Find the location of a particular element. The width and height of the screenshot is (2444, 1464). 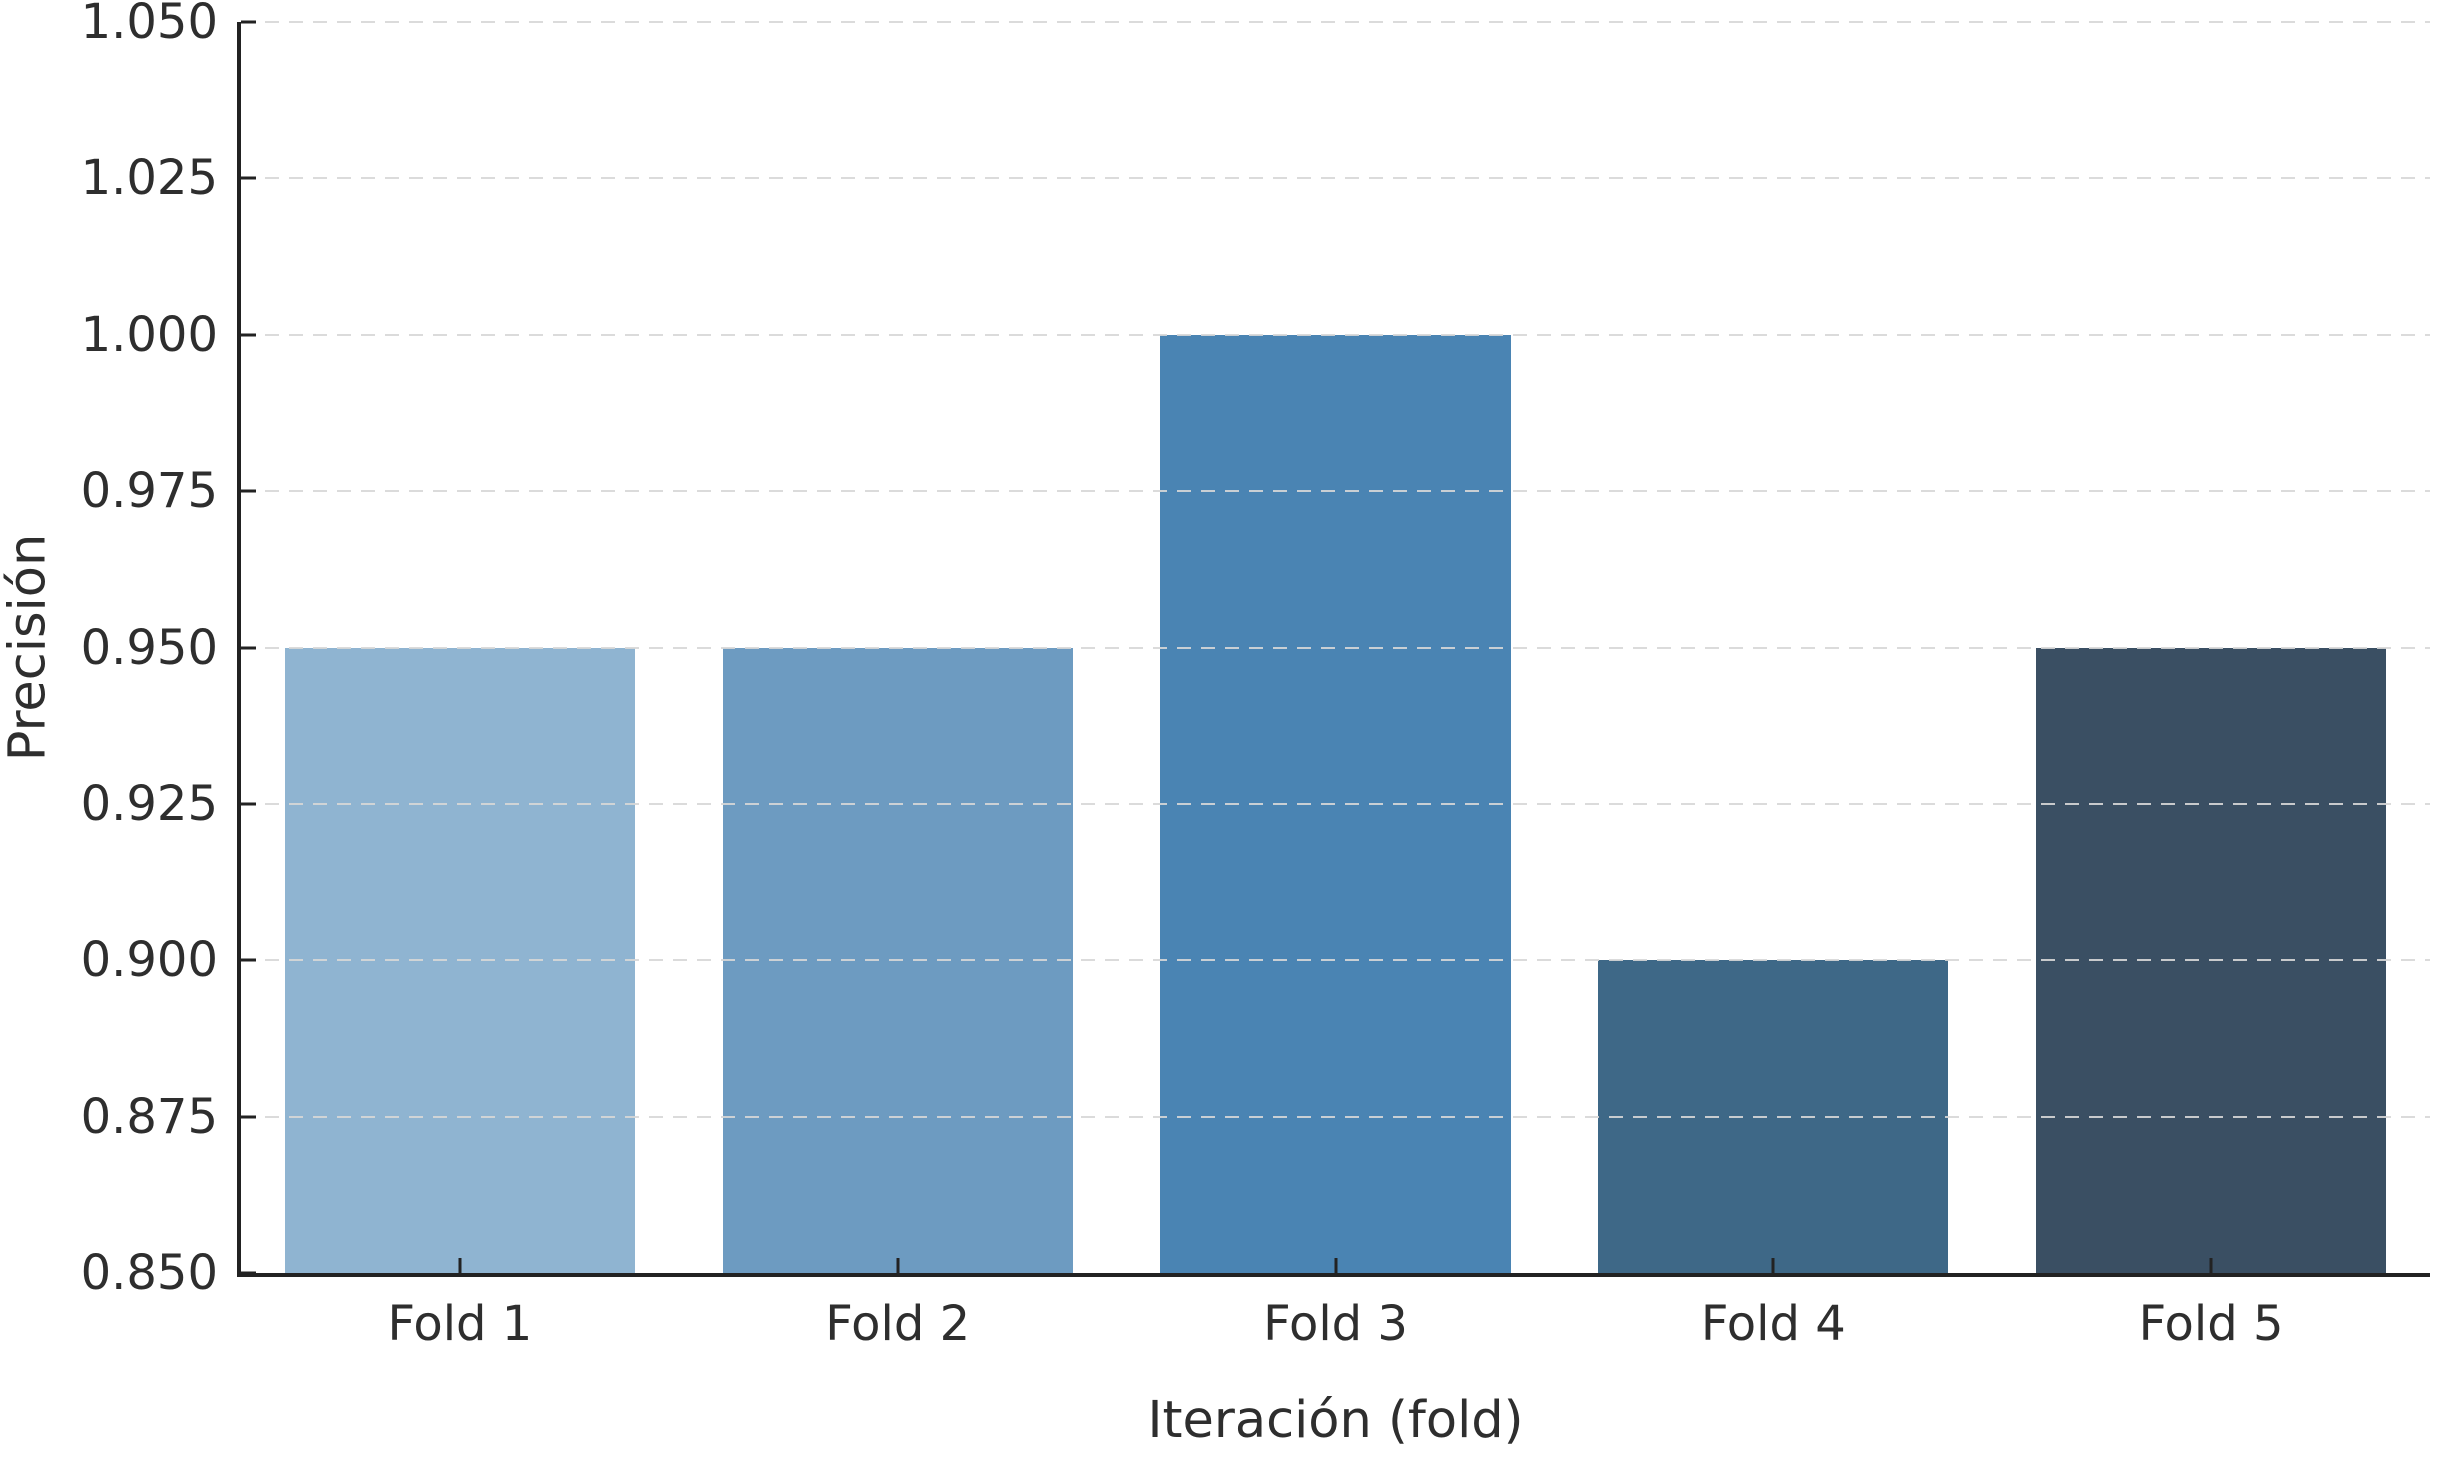

y-tick-label: 1.050 is located at coordinates (149, 25).